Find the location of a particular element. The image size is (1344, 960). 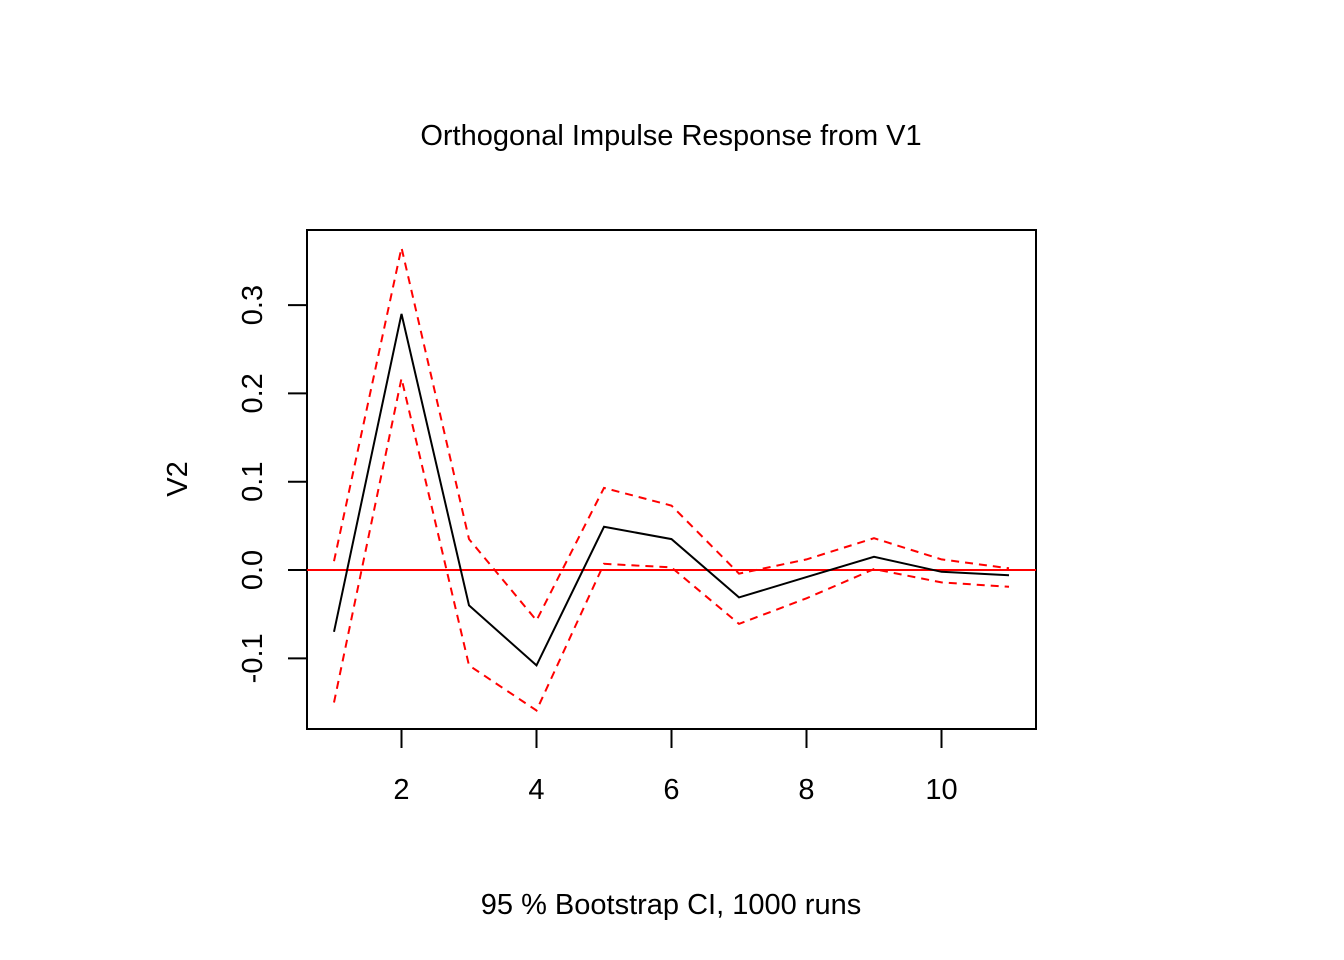

y-tick-label: 0.3 is located at coordinates (253, 305).